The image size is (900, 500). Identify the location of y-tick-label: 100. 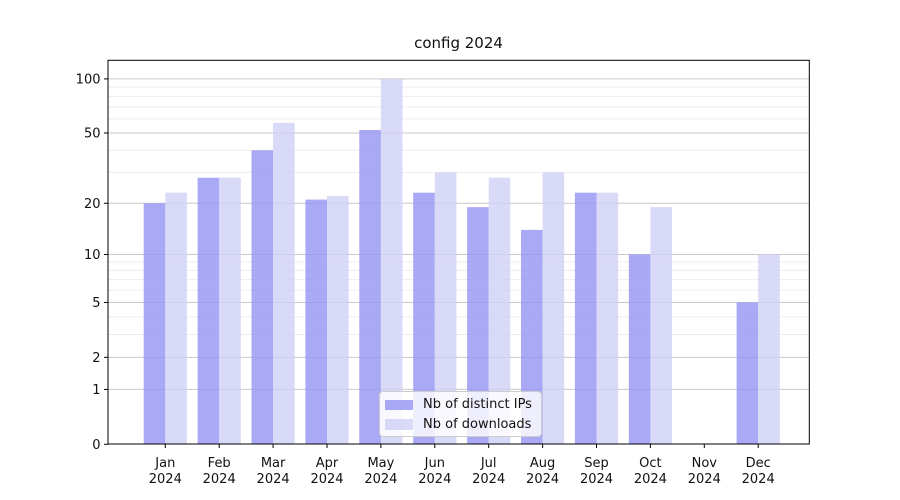
(88, 79).